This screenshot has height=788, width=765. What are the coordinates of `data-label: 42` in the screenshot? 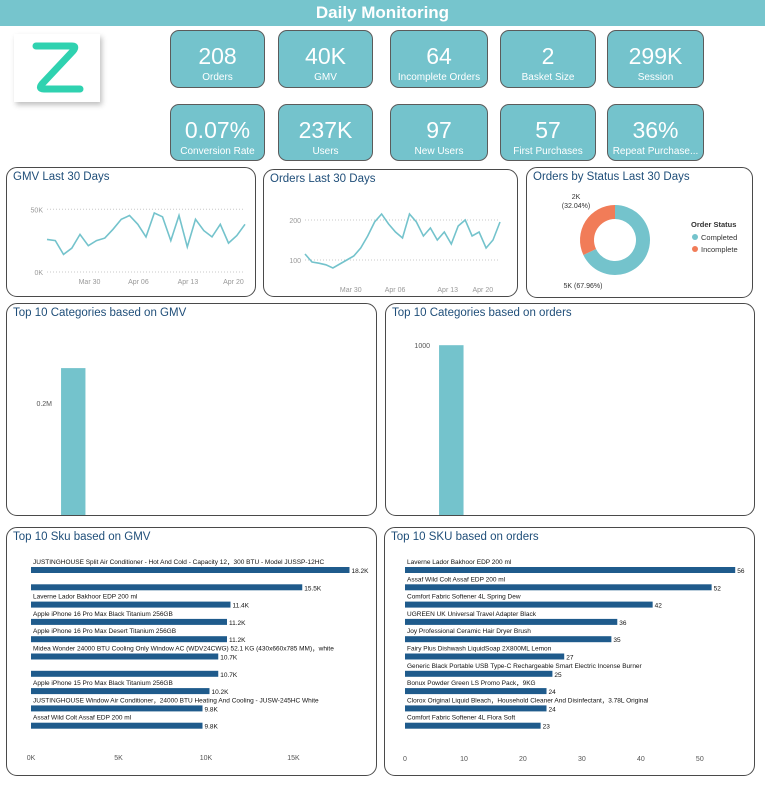 It's located at (659, 606).